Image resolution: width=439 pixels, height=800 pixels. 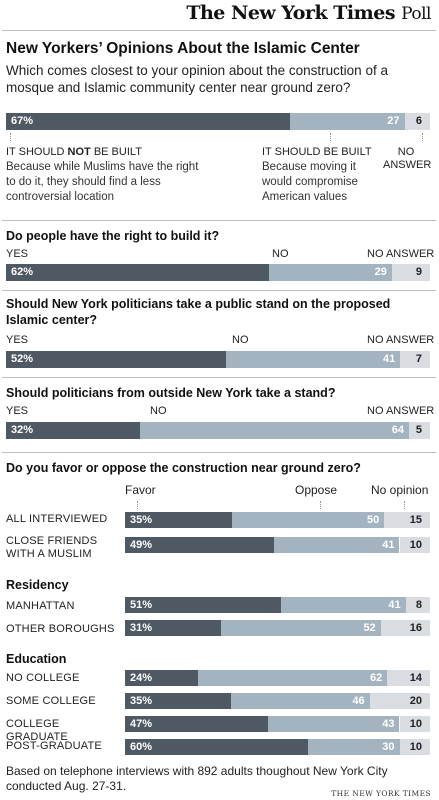 I want to click on bar-segment-dark: 52%, so click(x=116, y=359).